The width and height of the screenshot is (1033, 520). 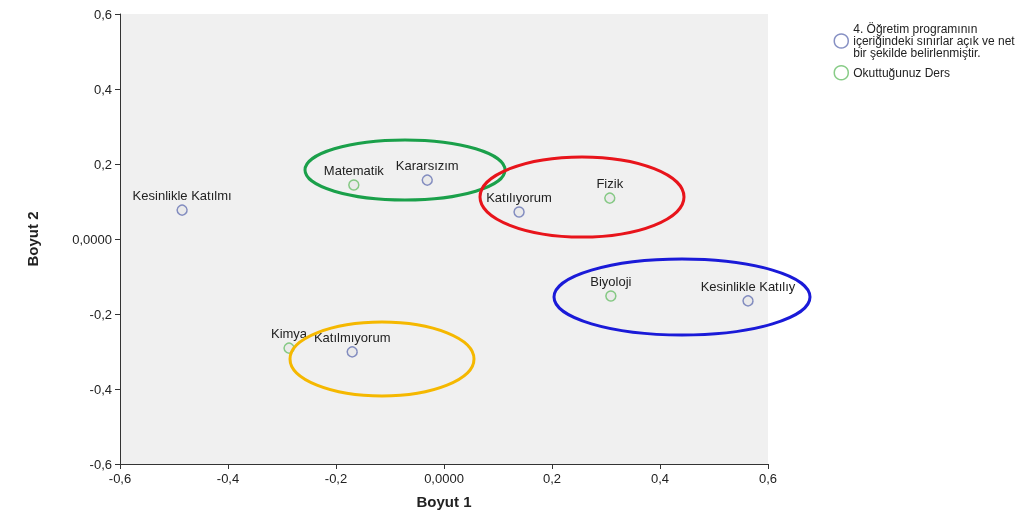 What do you see at coordinates (100, 314) in the screenshot?
I see `y-tick-label: -0,2` at bounding box center [100, 314].